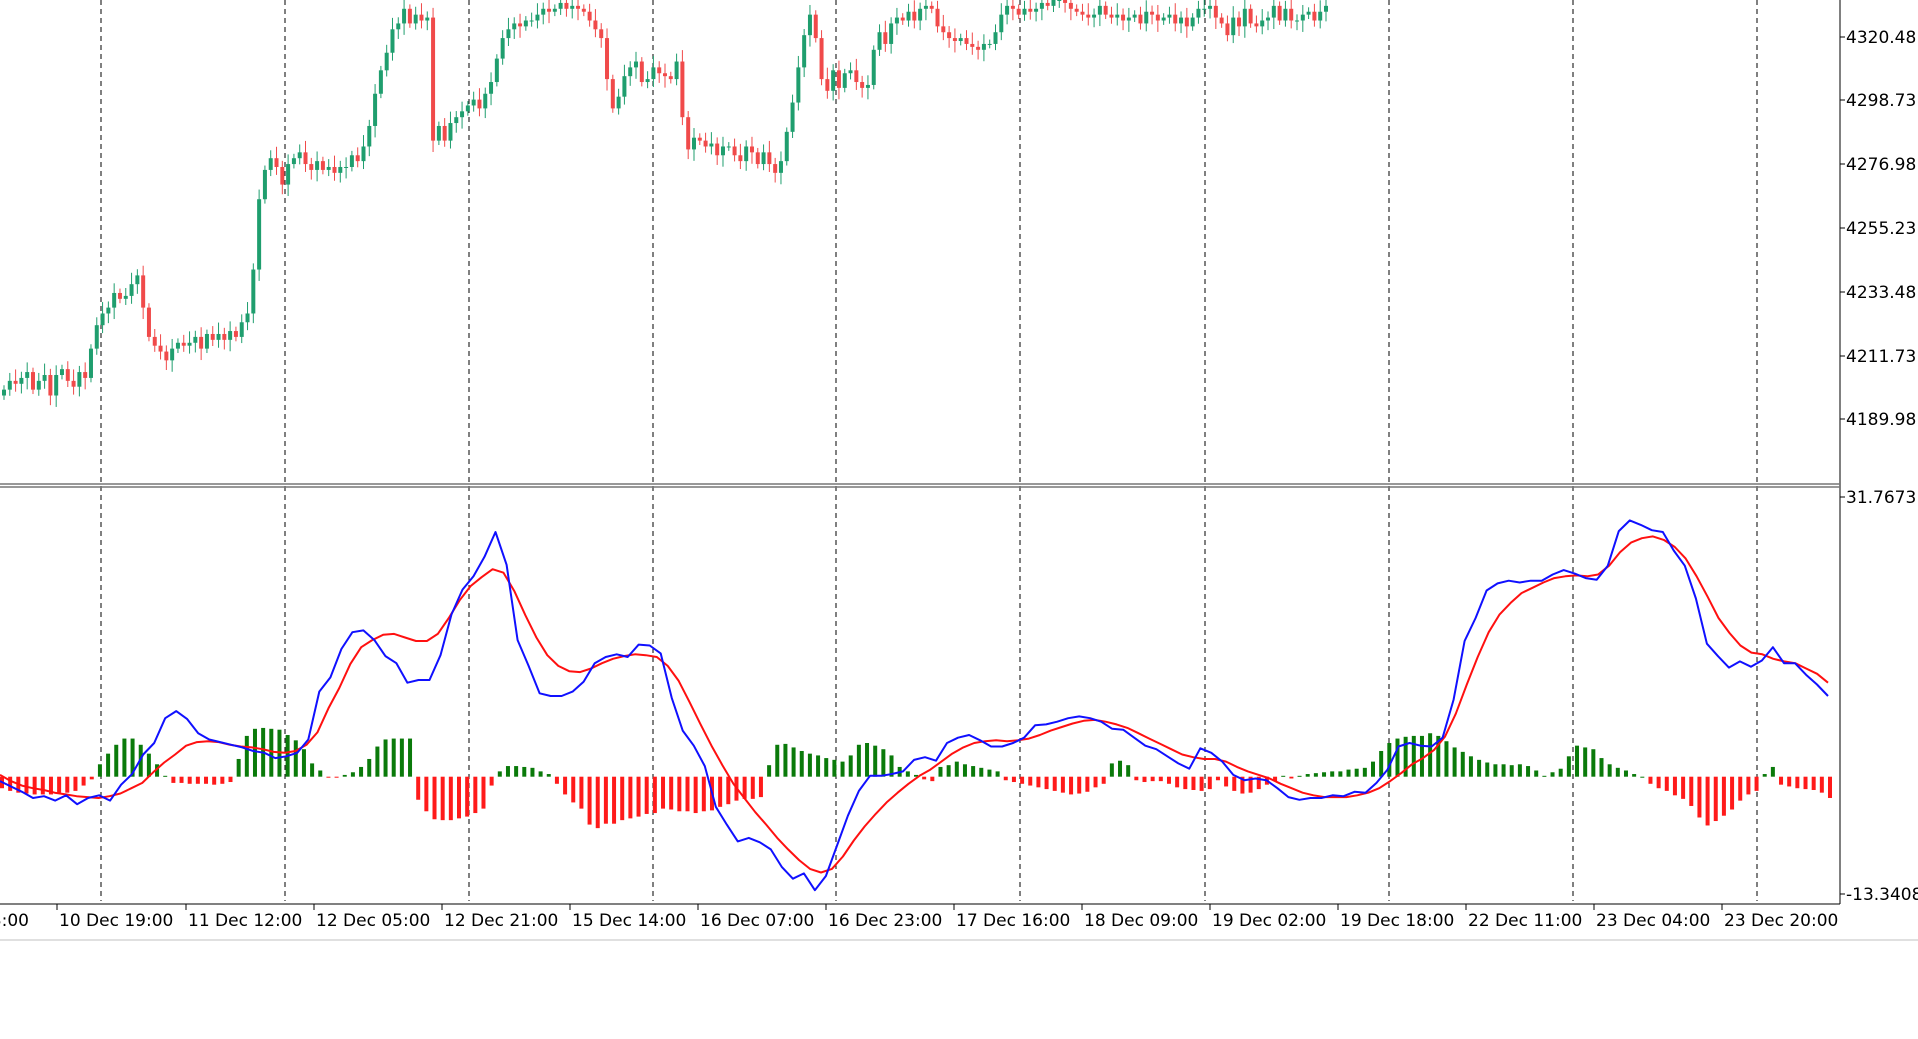 Image resolution: width=1918 pixels, height=1039 pixels. I want to click on price-tick-label: 4298.73, so click(1881, 101).